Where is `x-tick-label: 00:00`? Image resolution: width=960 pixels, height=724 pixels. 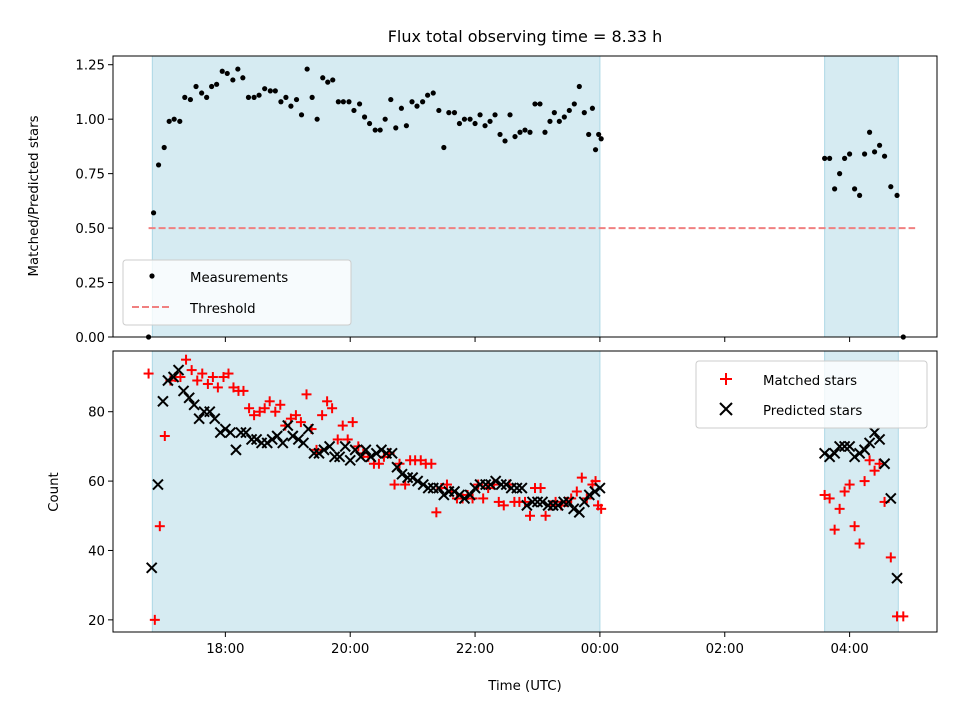 x-tick-label: 00:00 is located at coordinates (600, 649).